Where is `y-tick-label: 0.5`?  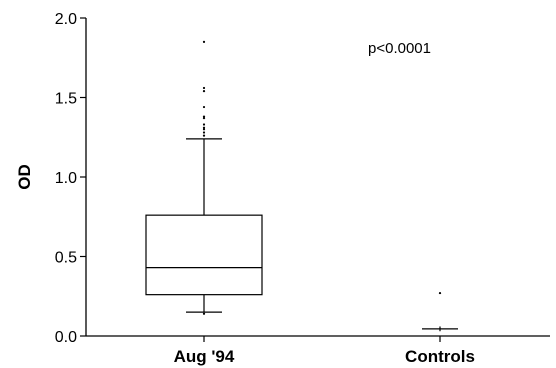
y-tick-label: 0.5 is located at coordinates (66, 258).